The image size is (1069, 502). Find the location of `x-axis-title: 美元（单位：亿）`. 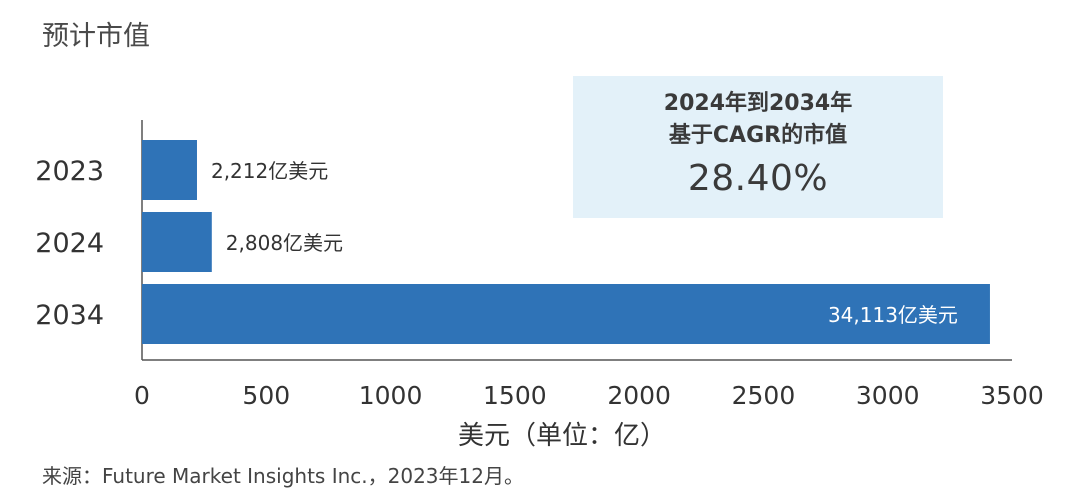

x-axis-title: 美元（单位：亿） is located at coordinates (562, 436).